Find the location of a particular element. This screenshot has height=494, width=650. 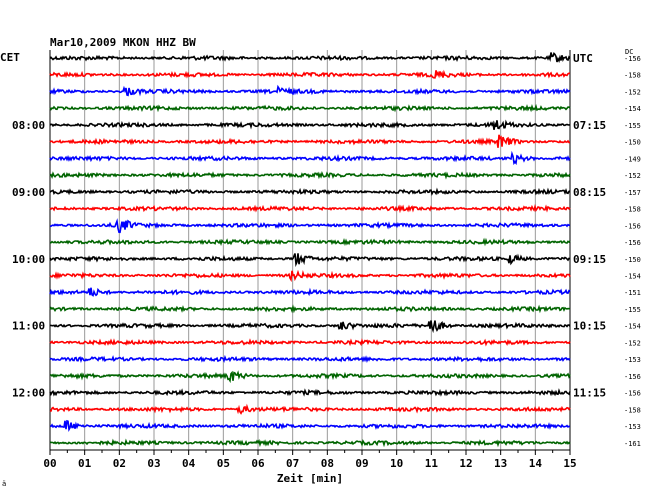

dc-offset-6: -149 is located at coordinates (632, 159).